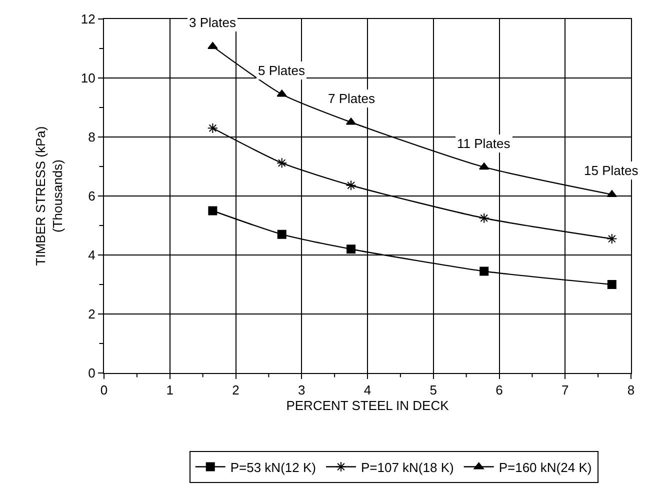 This screenshot has width=647, height=503. What do you see at coordinates (92, 314) in the screenshot?
I see `y-tick-label: 2` at bounding box center [92, 314].